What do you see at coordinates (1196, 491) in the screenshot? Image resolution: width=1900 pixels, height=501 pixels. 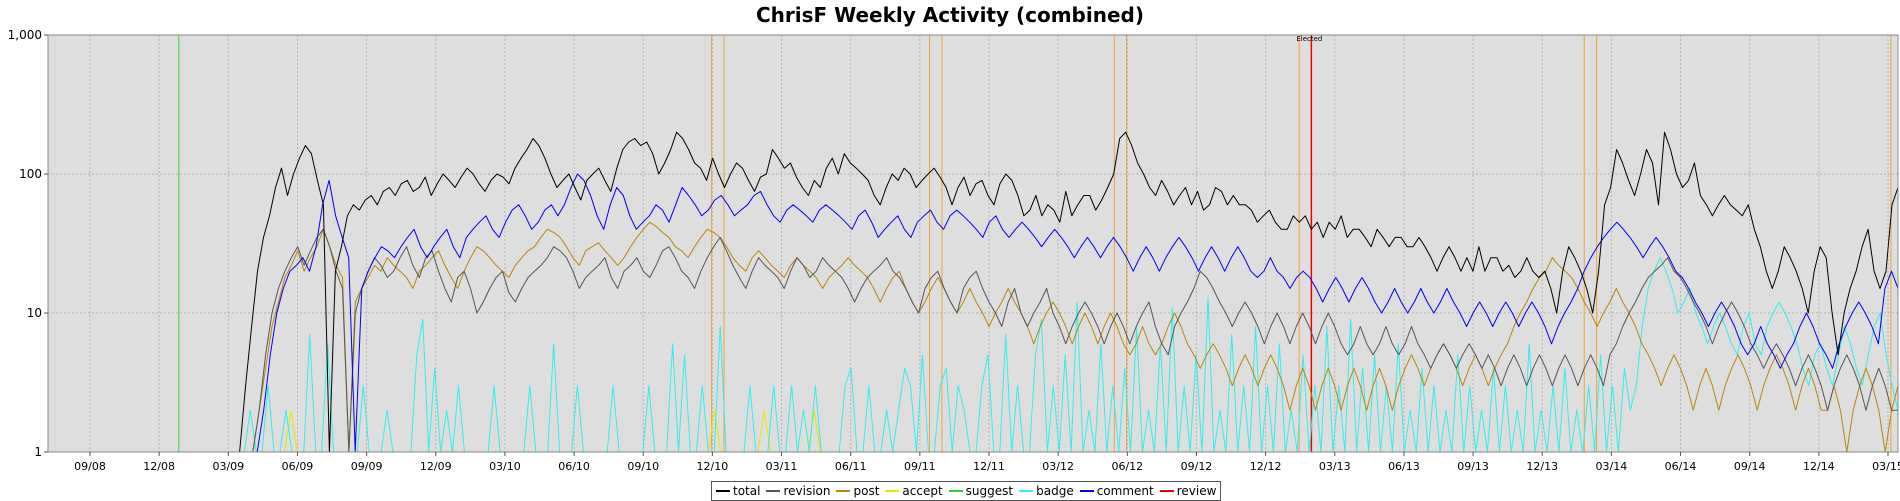 I see `legend-label: review` at bounding box center [1196, 491].